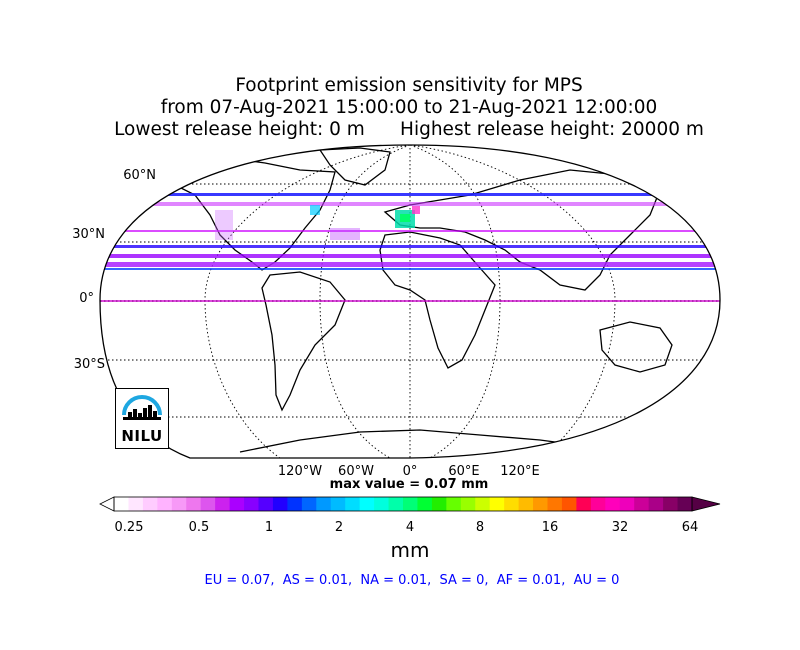 This screenshot has height=650, width=800. I want to click on lon-label-120w: 120°W, so click(300, 471).